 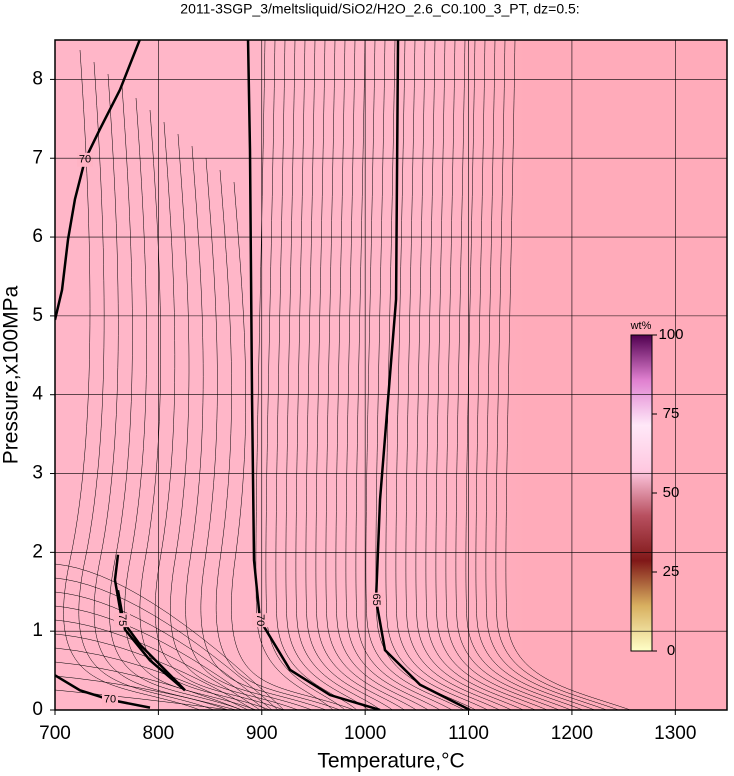 I want to click on contour-label: 75, so click(x=122, y=620).